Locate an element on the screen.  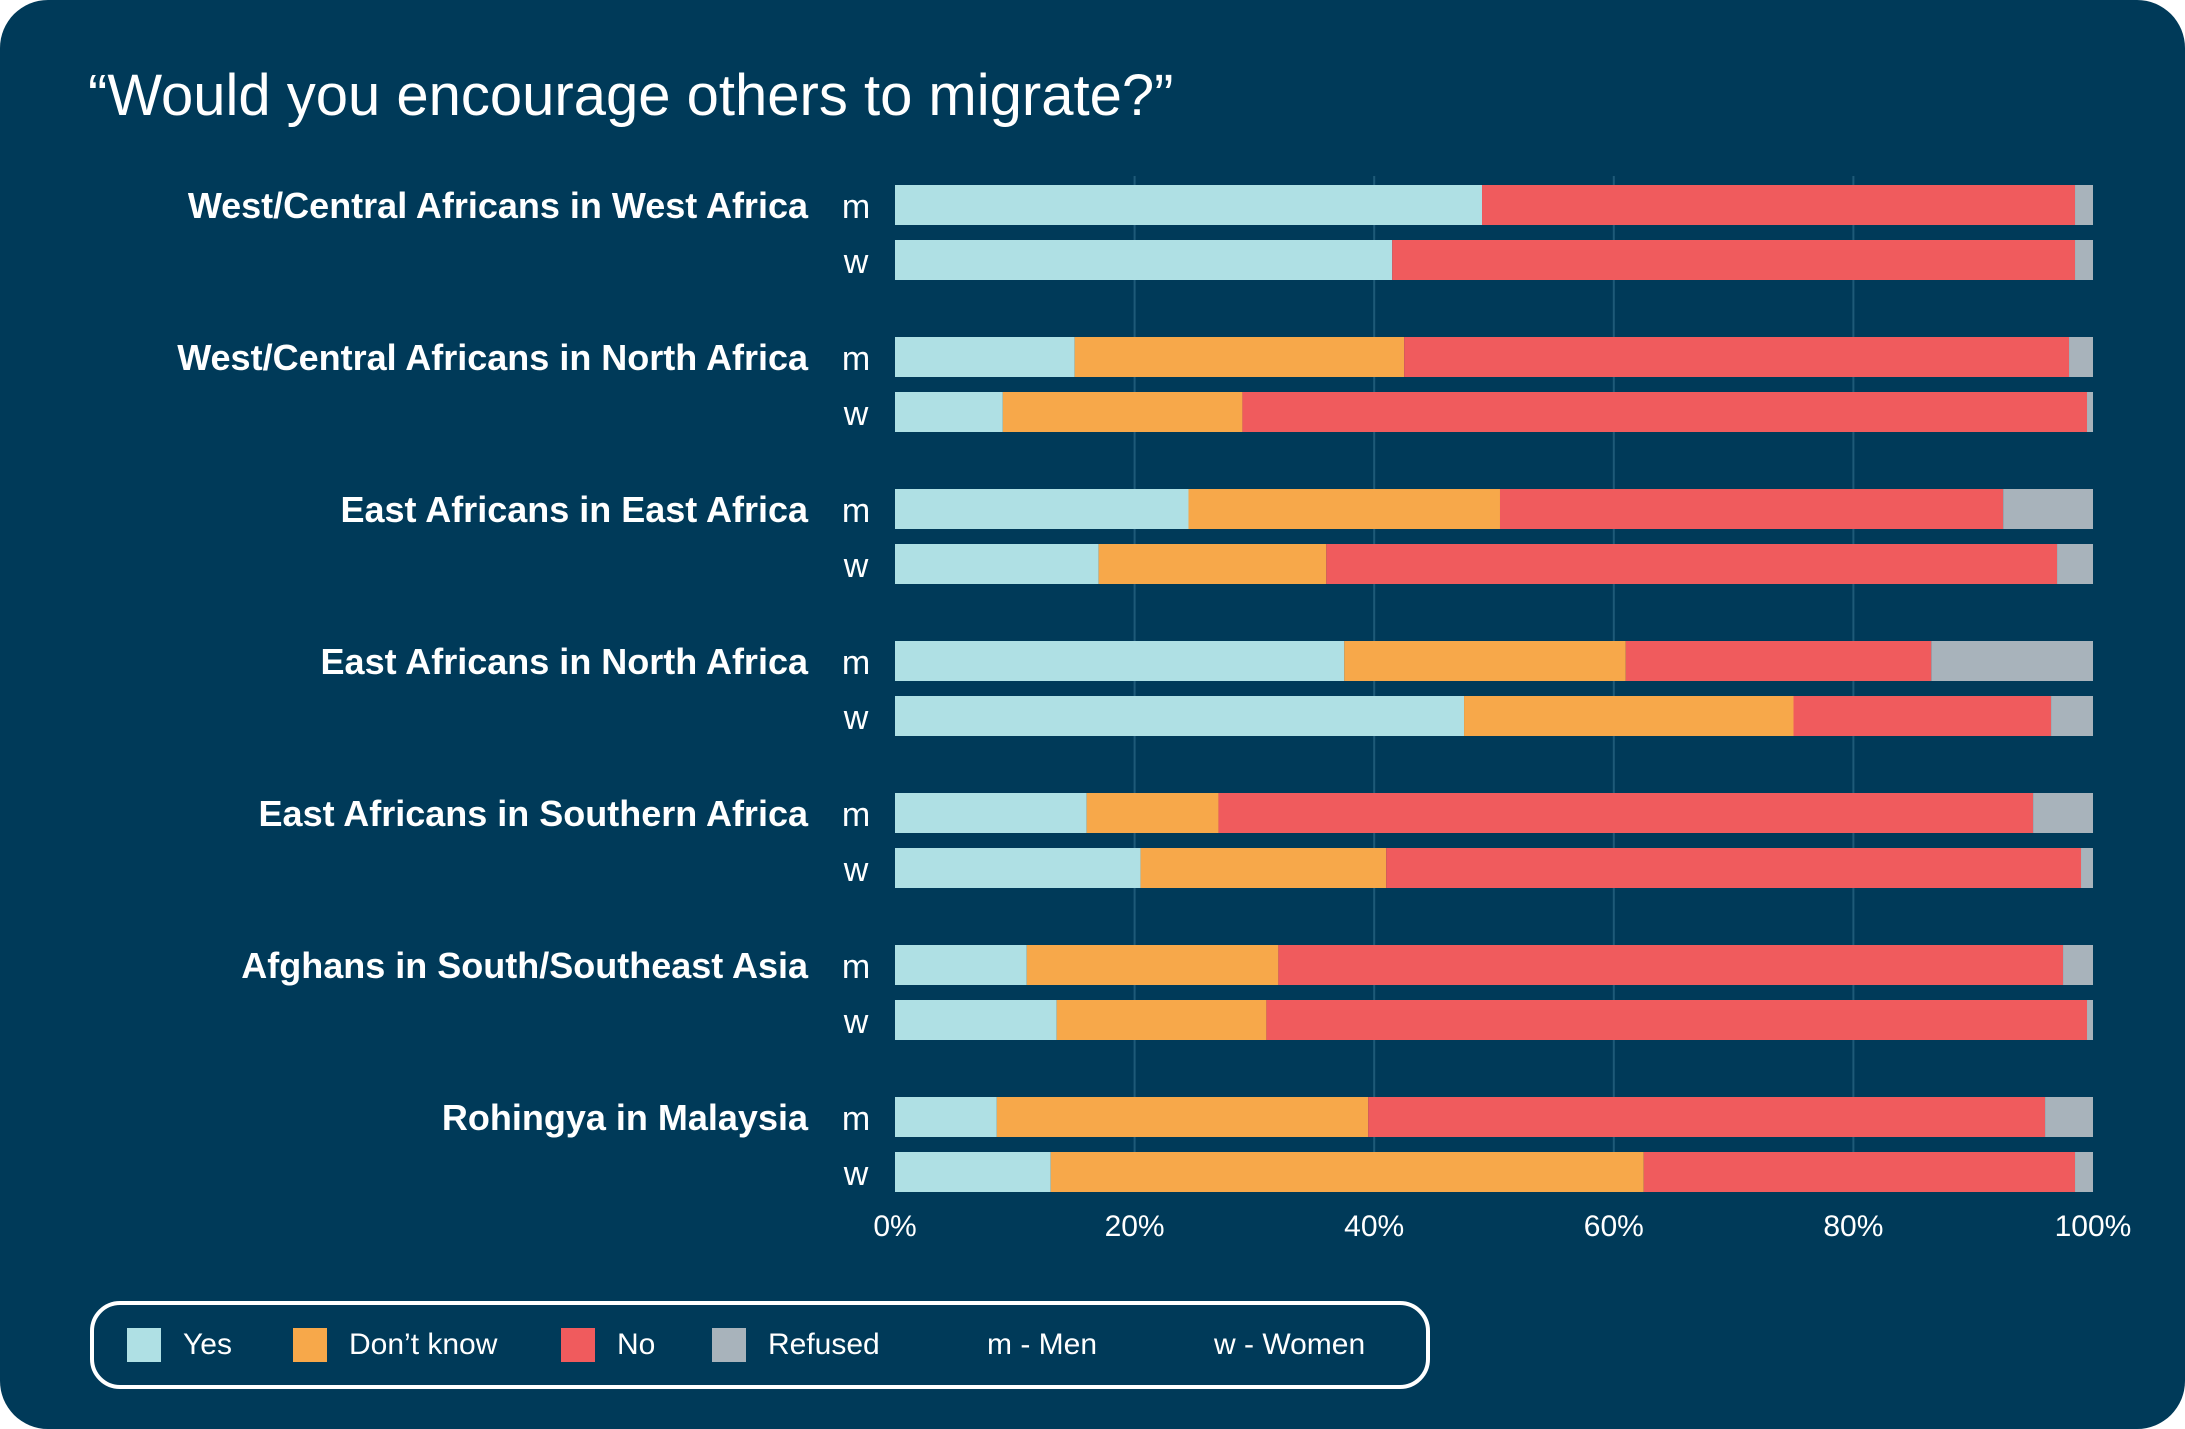
legend-item-yes: Yes is located at coordinates (179, 1345).